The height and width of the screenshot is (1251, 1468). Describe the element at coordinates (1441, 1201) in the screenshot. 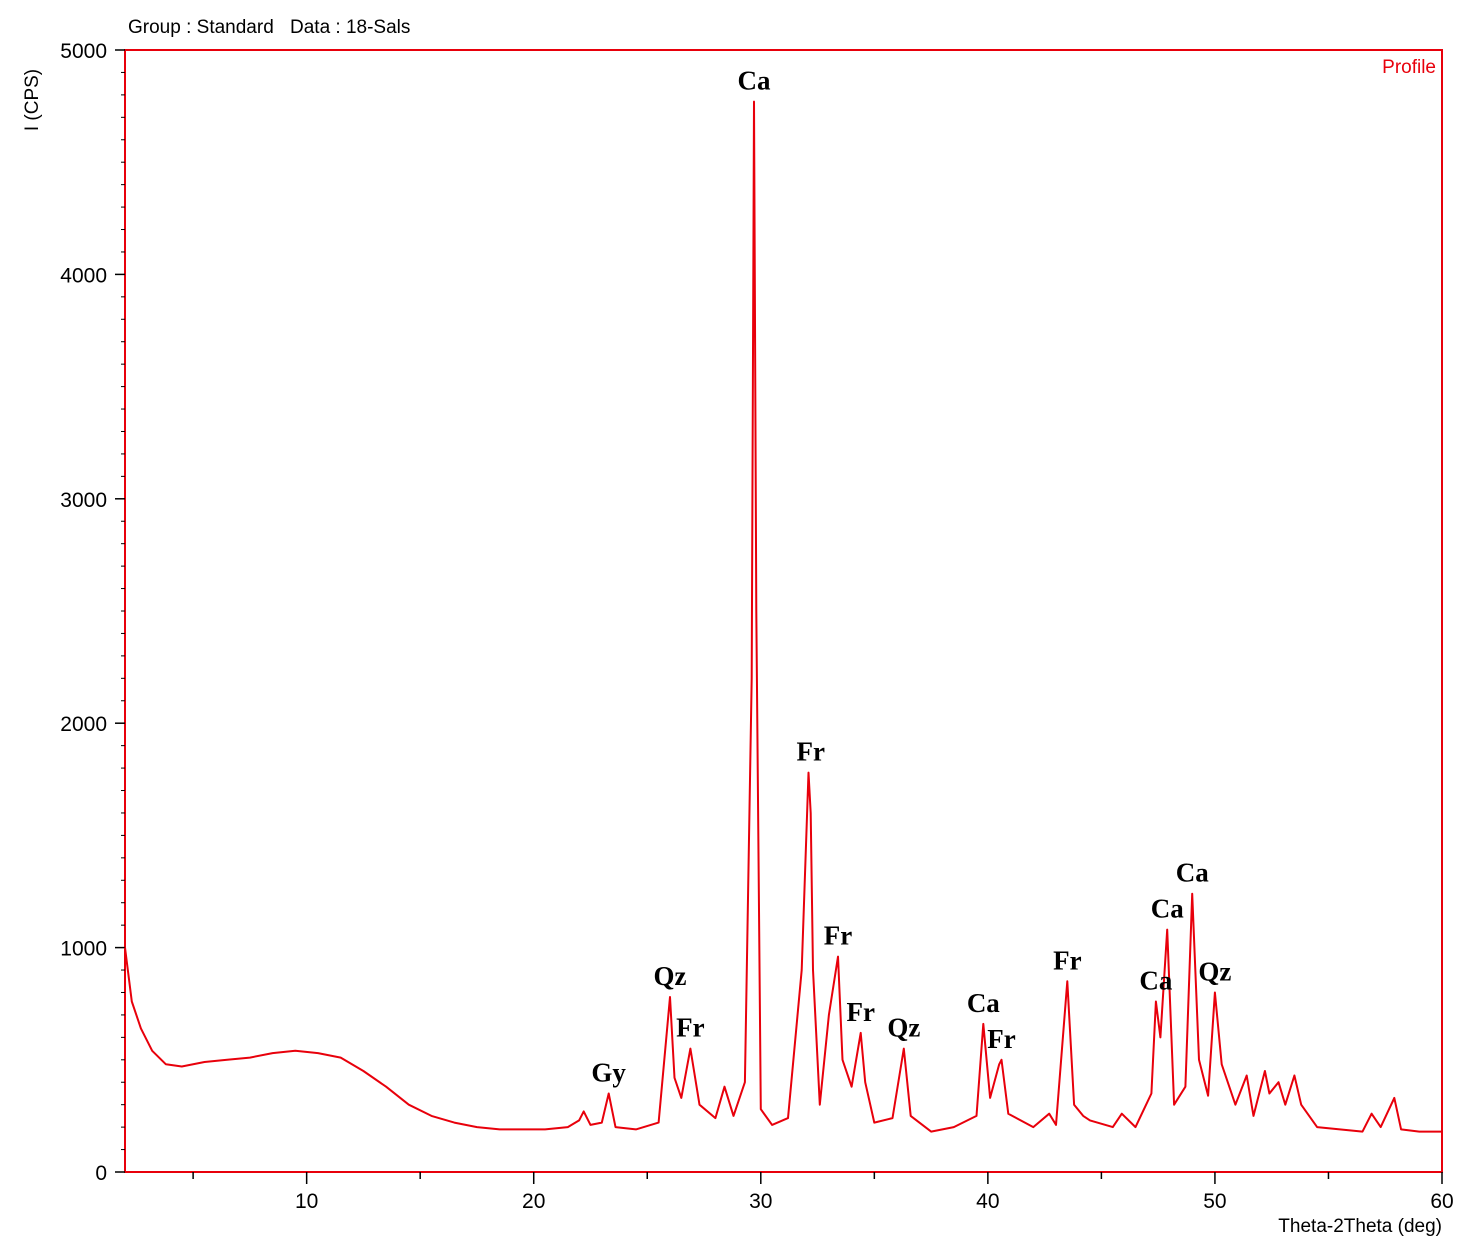

I see `x-tick-label: 60` at that location.